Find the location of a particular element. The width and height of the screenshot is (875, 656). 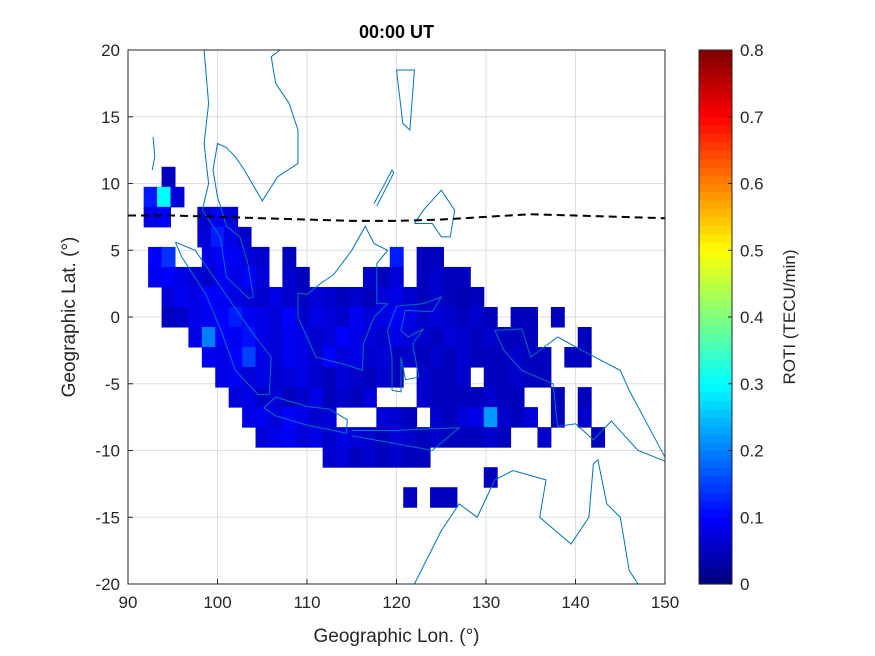

x-tick-label: 140 is located at coordinates (575, 602).